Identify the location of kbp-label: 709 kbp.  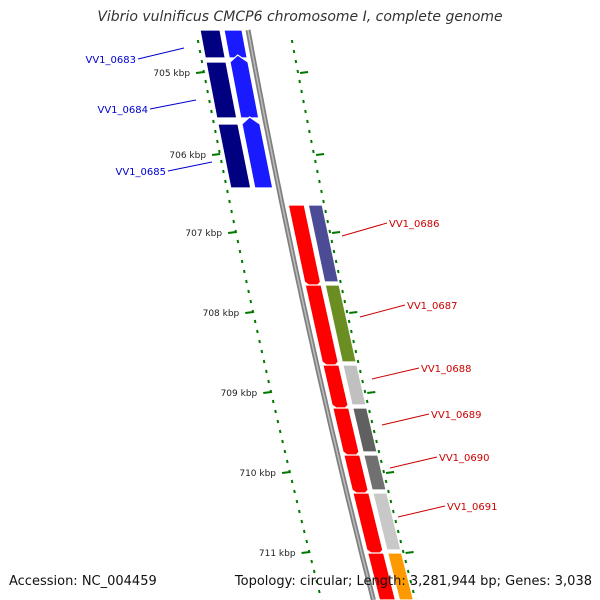
(239, 394).